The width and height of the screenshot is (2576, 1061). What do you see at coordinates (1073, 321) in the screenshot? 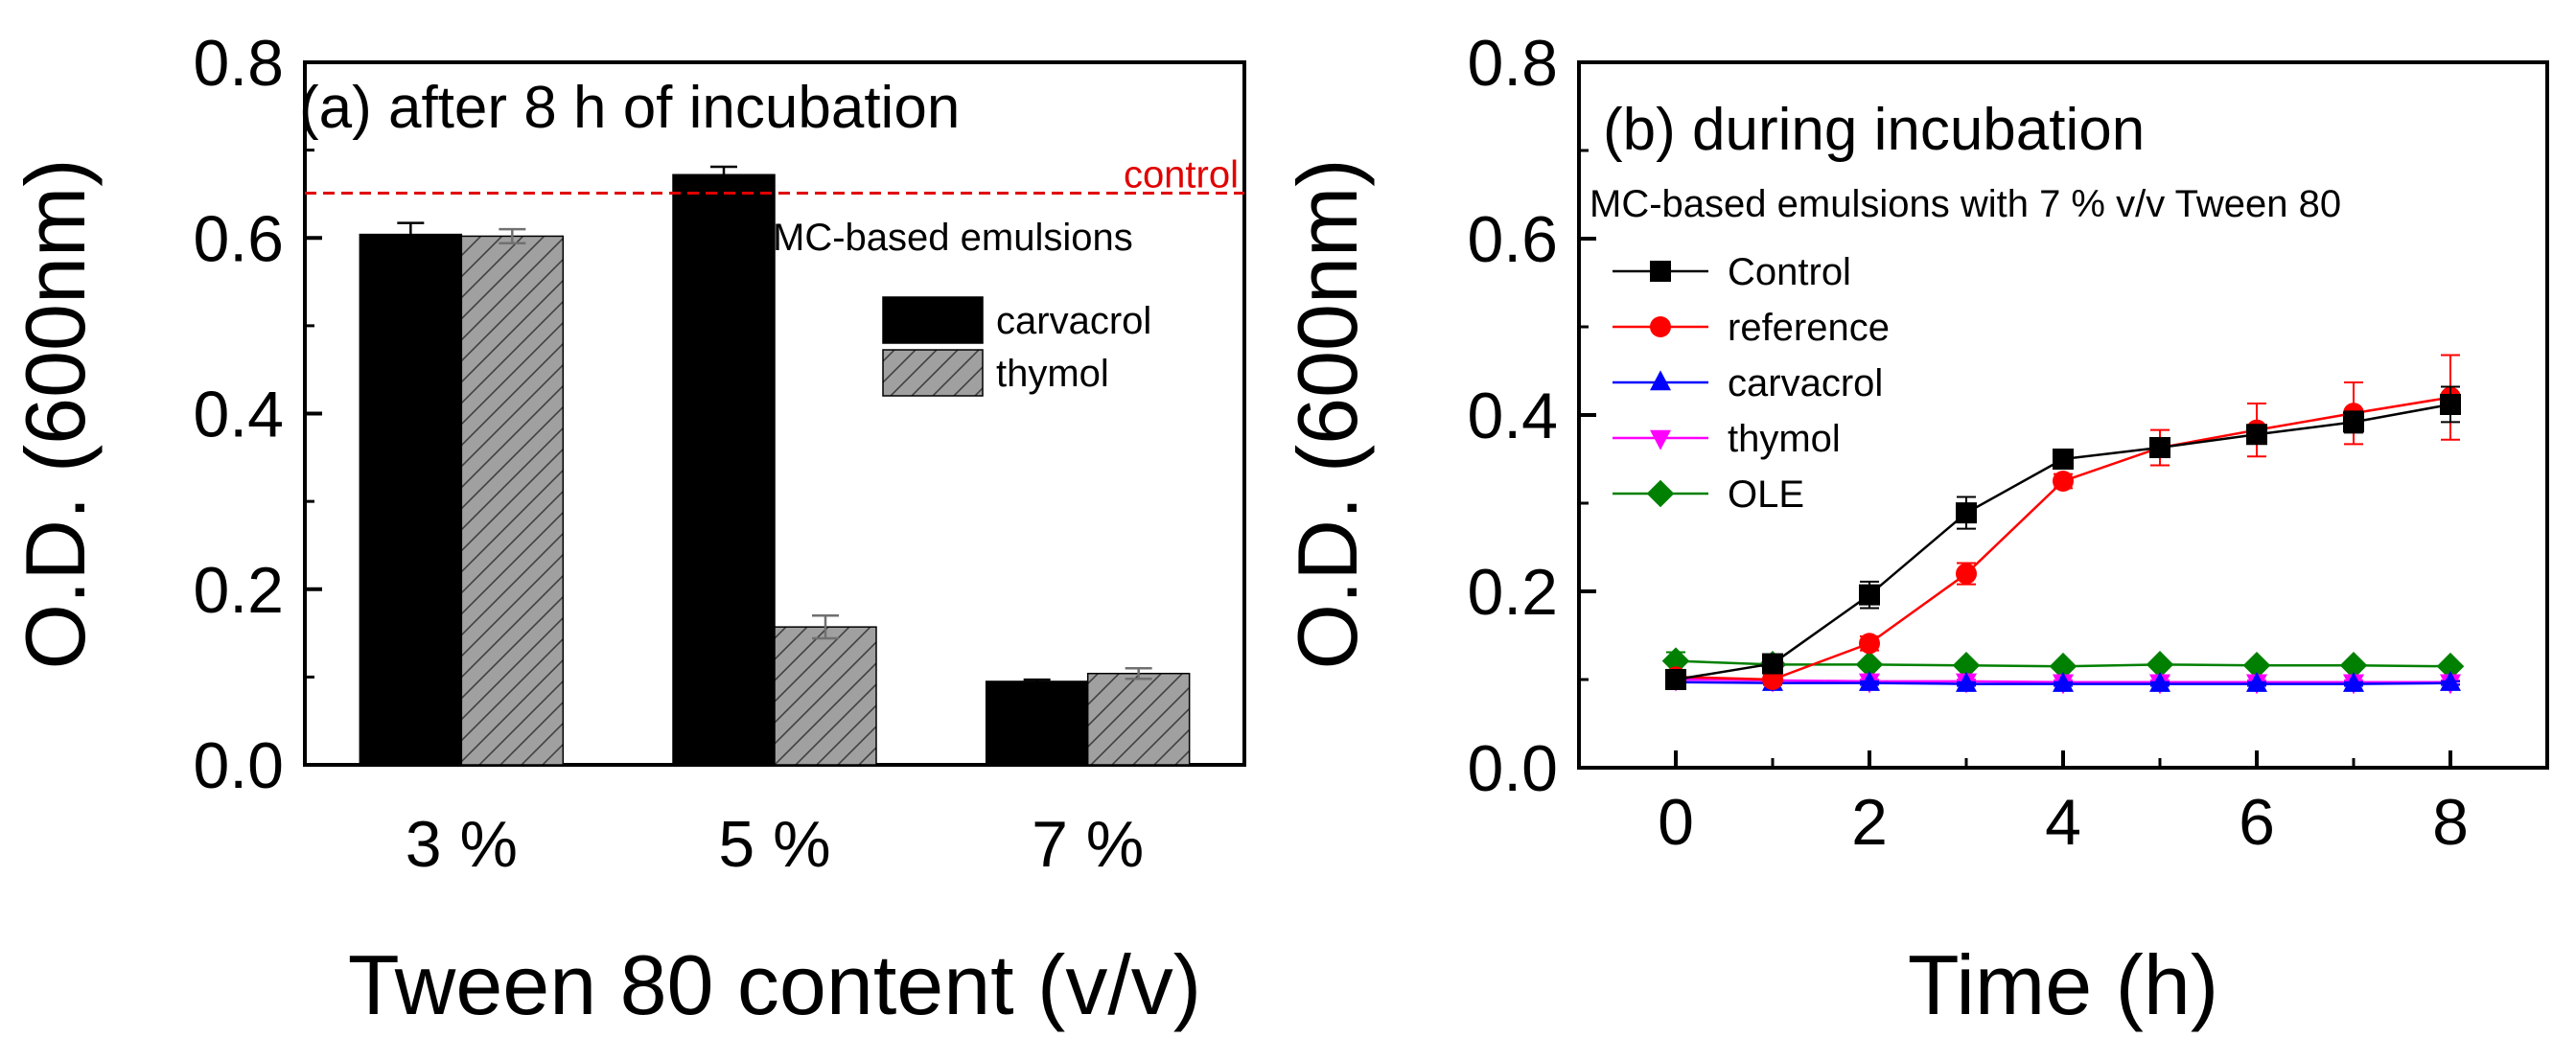
I see `panel-a-legend-label: carvacrol` at bounding box center [1073, 321].